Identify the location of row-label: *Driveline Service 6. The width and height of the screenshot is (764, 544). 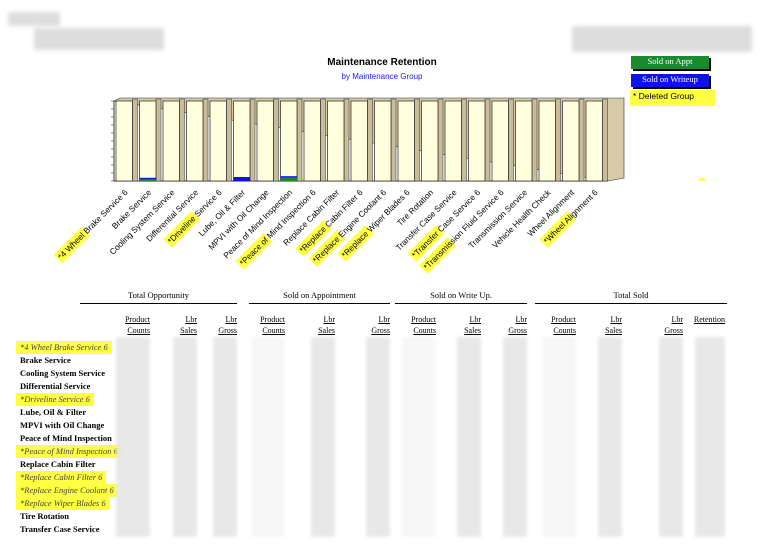
(55, 399).